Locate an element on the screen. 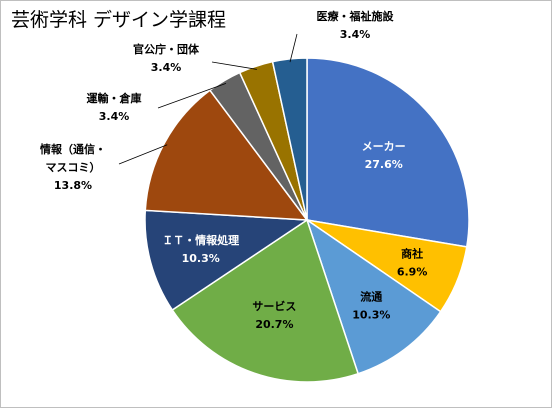  slice-label-group: メーカー 27.6% is located at coordinates (384, 155).